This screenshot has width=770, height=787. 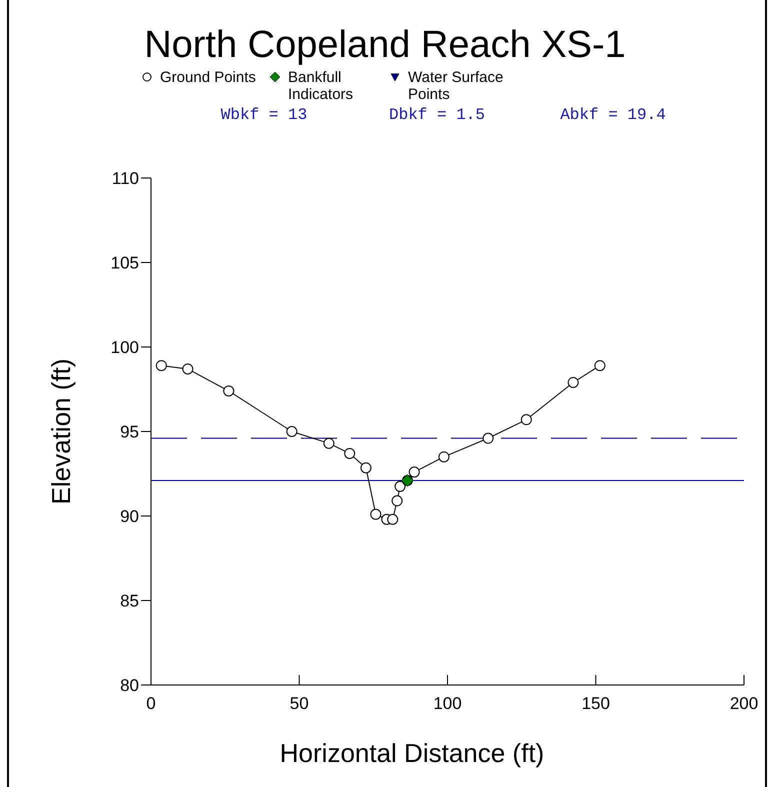 What do you see at coordinates (129, 685) in the screenshot?
I see `y-tick-label: 80` at bounding box center [129, 685].